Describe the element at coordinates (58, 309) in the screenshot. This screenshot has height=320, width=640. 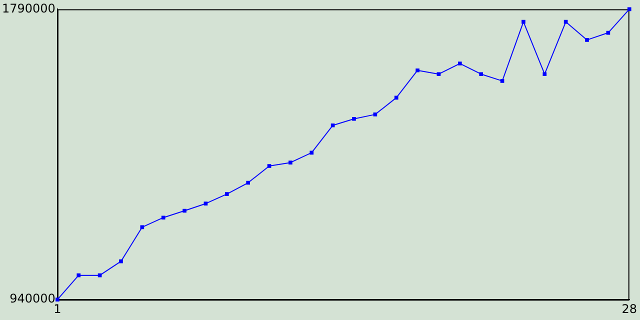
I see `x-tick-label: 1` at that location.